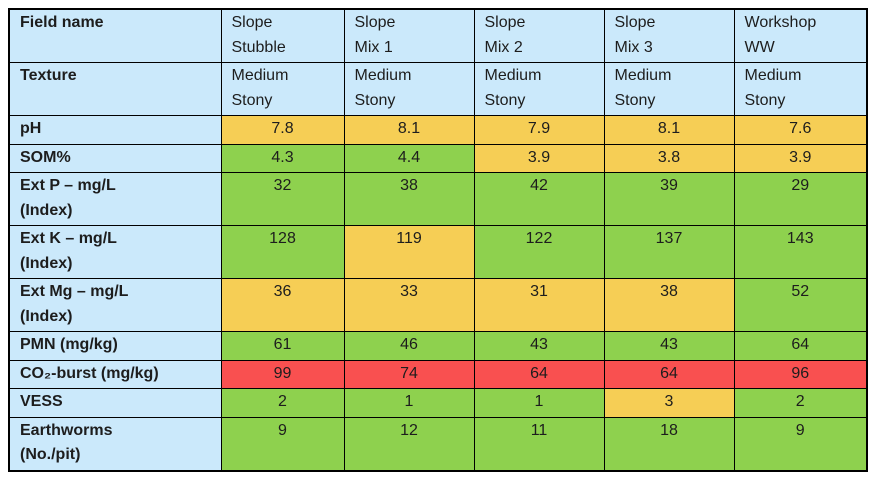  I want to click on value-cell: 61, so click(282, 346).